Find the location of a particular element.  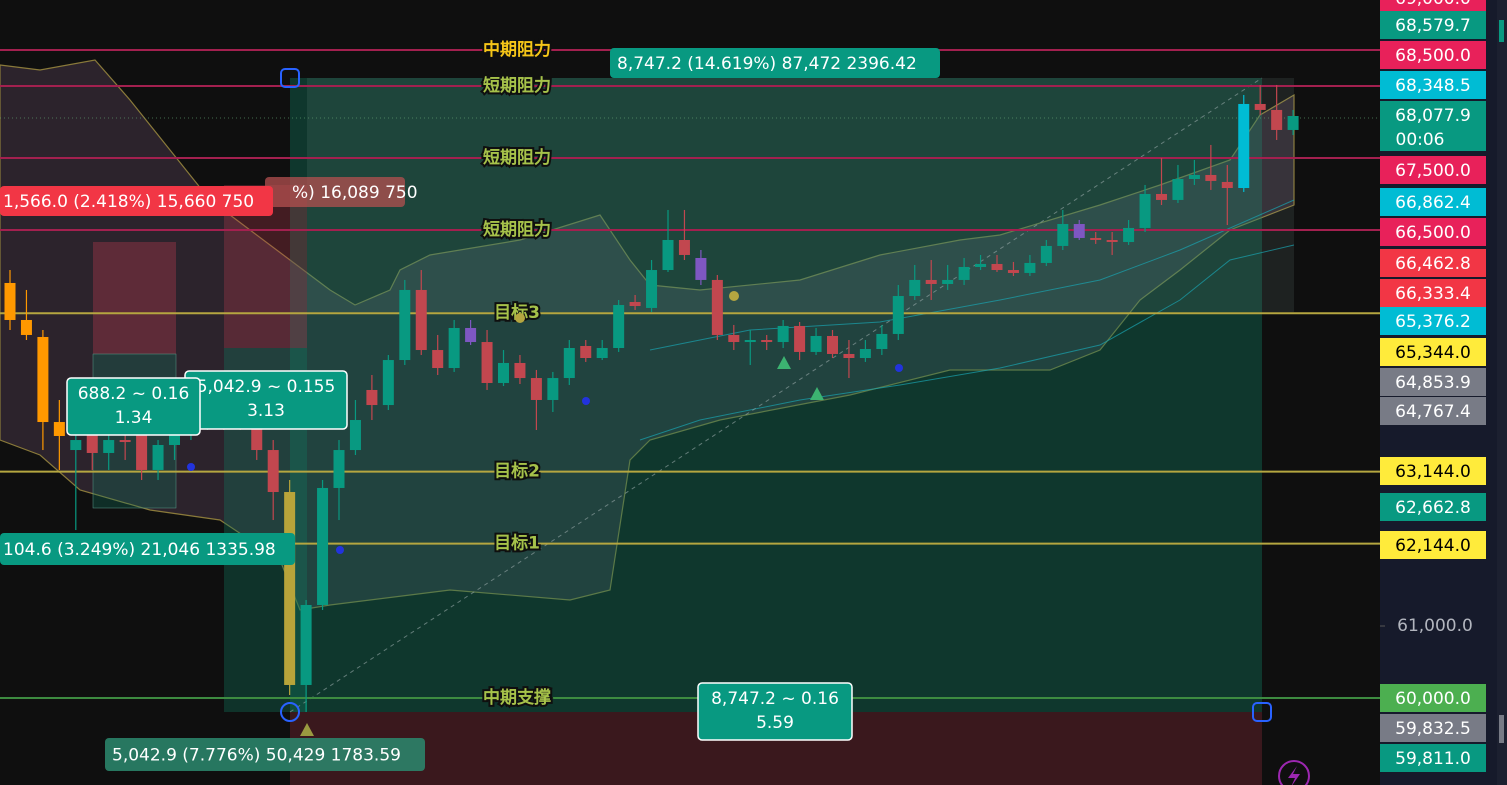

price-badge-label: 66,333.4 is located at coordinates (1433, 294).